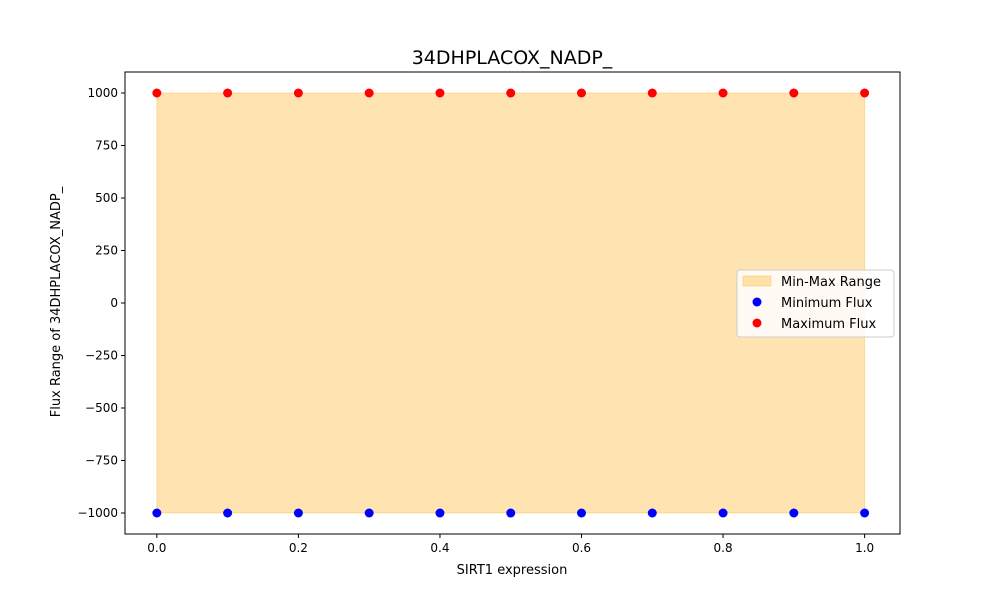  Describe the element at coordinates (439, 548) in the screenshot. I see `x-tick-label: 0.4` at that location.